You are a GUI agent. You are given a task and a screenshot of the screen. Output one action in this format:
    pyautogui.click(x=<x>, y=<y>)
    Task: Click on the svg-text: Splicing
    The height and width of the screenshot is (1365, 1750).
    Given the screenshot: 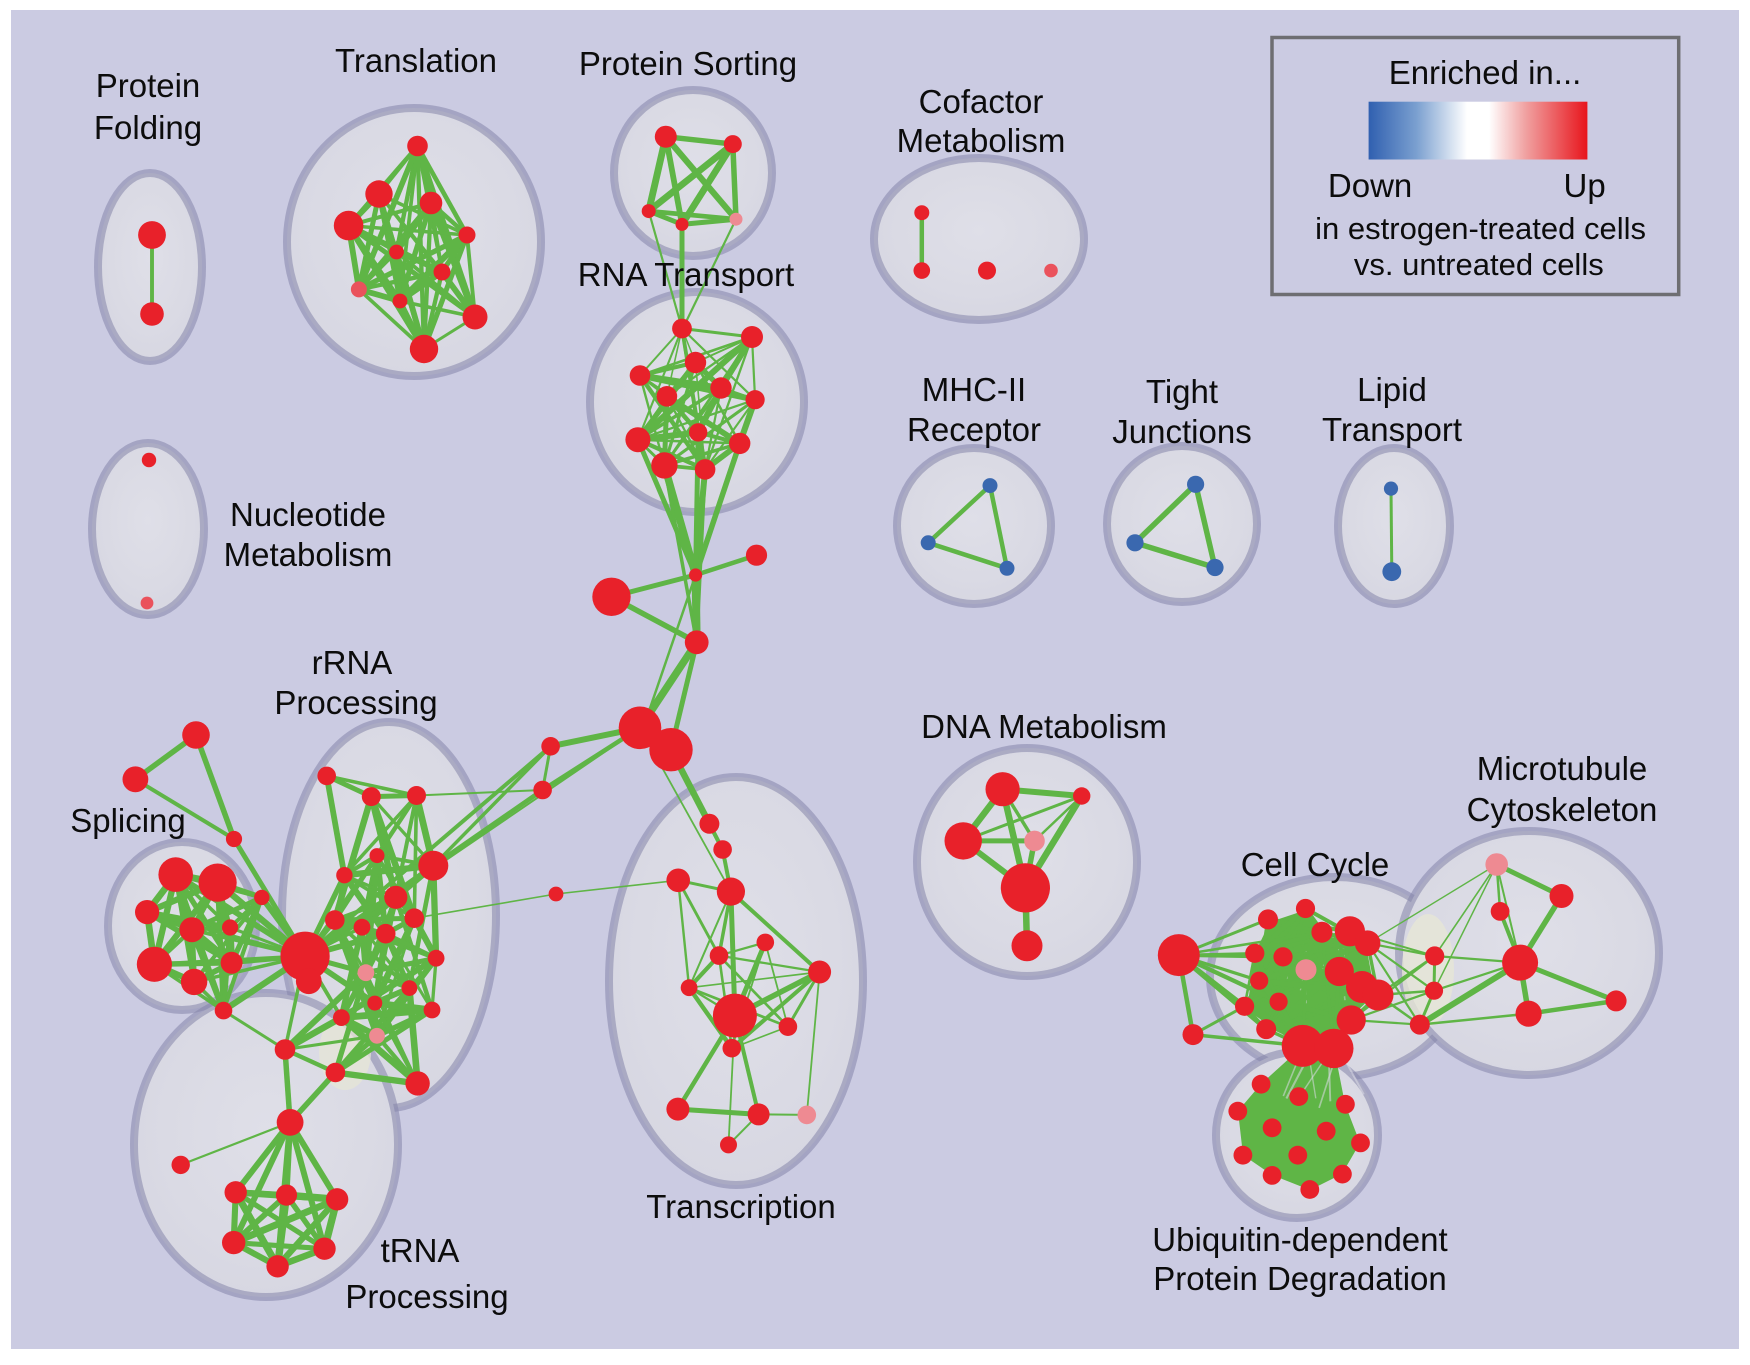 What is the action you would take?
    pyautogui.click(x=128, y=820)
    